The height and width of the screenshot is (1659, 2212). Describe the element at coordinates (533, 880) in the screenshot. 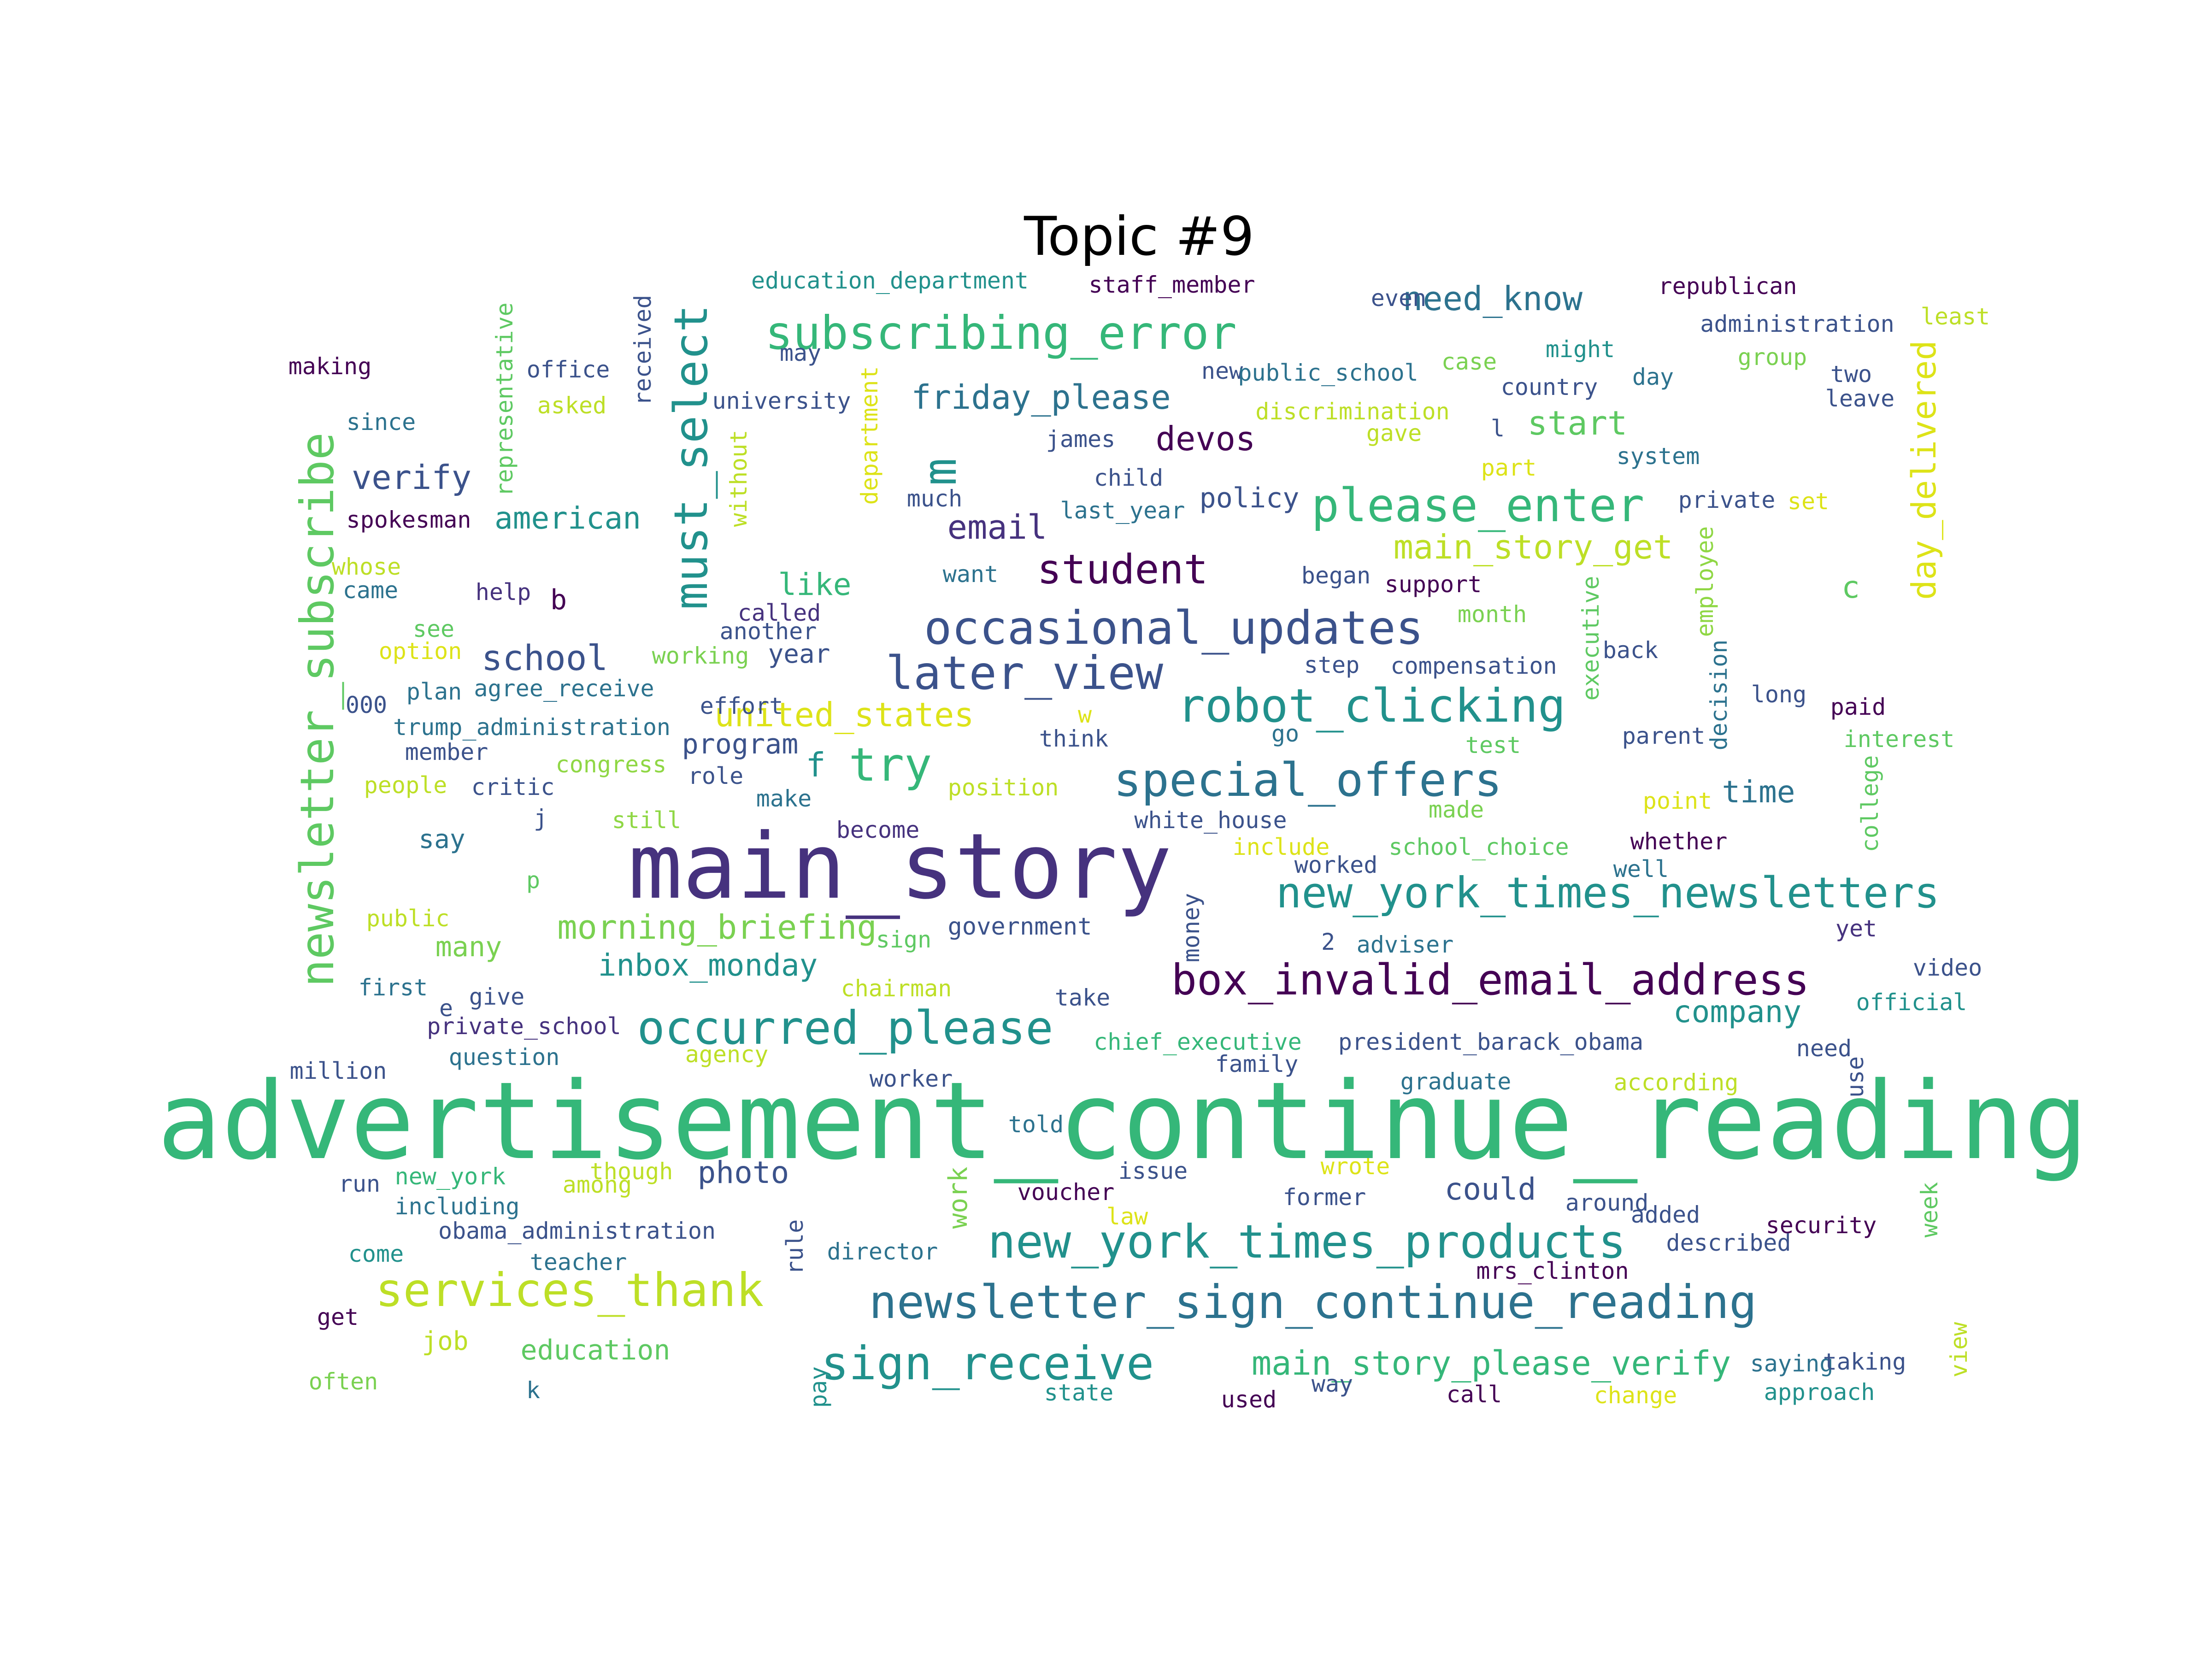

I see `cloud-word: p` at that location.